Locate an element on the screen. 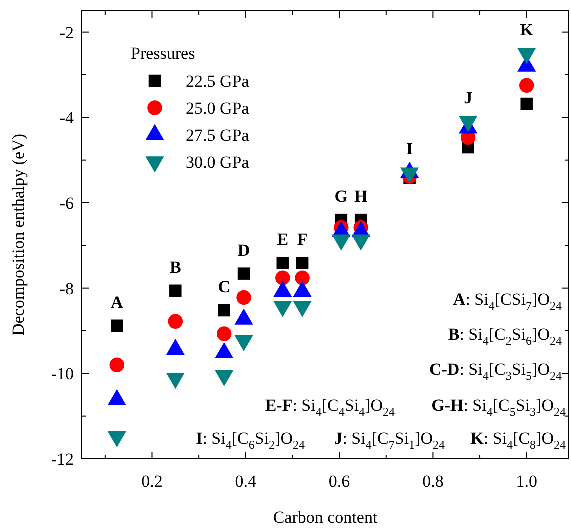 The width and height of the screenshot is (571, 530). y-tick-label: -4 is located at coordinates (67, 118).